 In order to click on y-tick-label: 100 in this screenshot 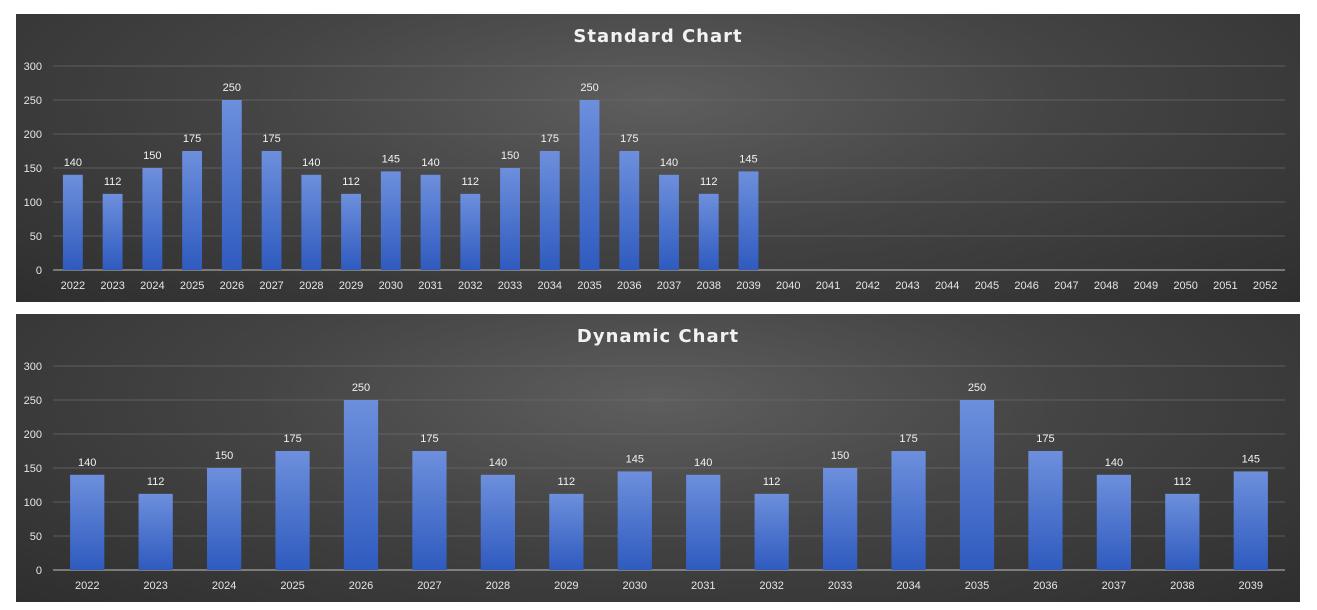, I will do `click(33, 203)`.